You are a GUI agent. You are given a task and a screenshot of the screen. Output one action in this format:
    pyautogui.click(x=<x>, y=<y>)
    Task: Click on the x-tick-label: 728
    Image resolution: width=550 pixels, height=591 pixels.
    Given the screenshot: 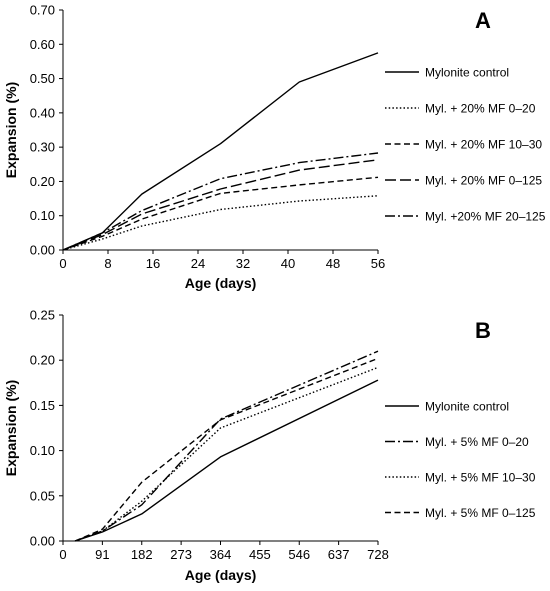 What is the action you would take?
    pyautogui.click(x=378, y=554)
    